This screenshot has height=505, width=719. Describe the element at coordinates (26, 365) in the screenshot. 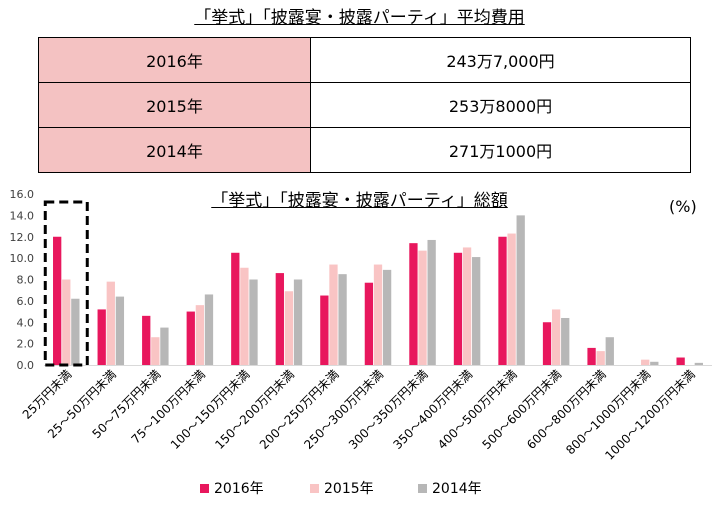

I see `y-tick-label: 0.0` at that location.